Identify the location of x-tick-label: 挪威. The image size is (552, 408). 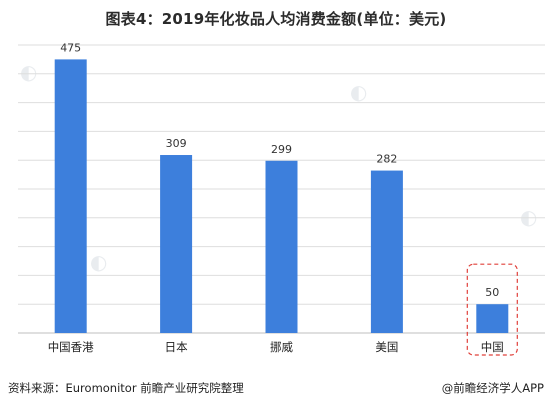
(281, 347).